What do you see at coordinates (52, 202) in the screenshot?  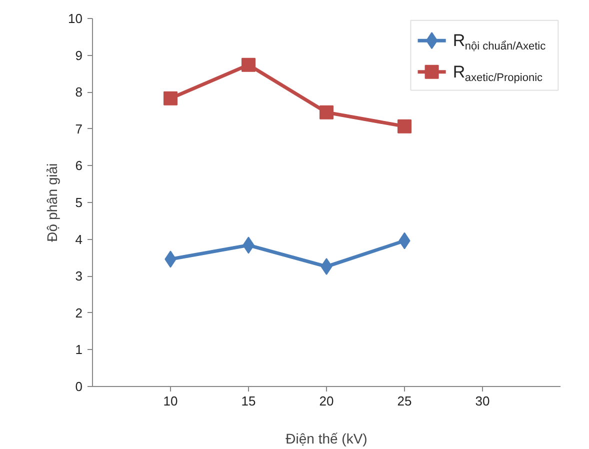 I see `y-axis-title: Độ phân giải` at bounding box center [52, 202].